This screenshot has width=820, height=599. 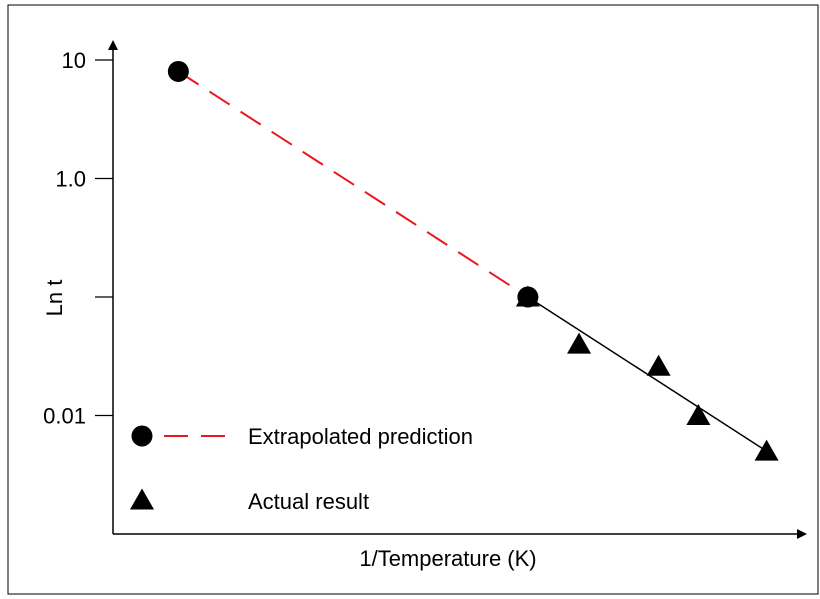 What do you see at coordinates (64, 416) in the screenshot?
I see `y-tick-label: 0.01` at bounding box center [64, 416].